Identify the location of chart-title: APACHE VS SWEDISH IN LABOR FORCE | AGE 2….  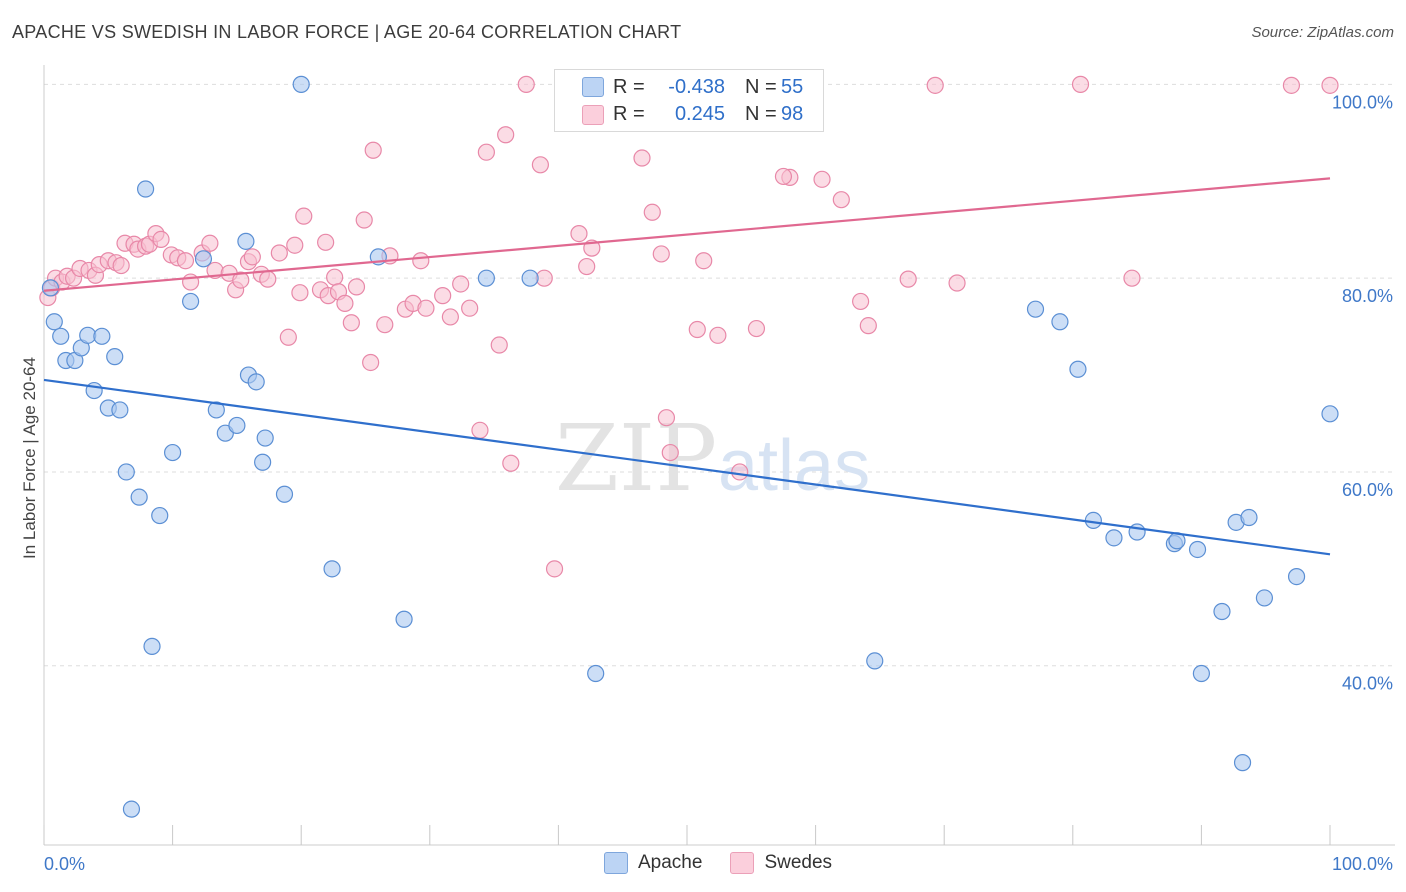
(347, 32).